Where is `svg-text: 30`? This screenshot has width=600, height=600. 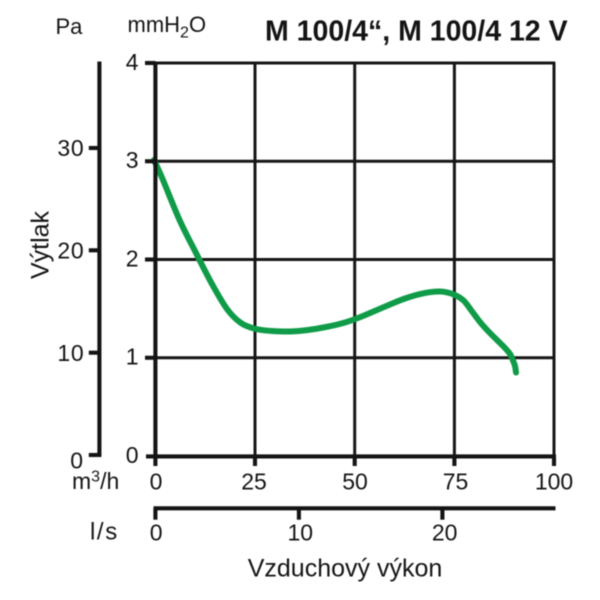 svg-text: 30 is located at coordinates (70, 148).